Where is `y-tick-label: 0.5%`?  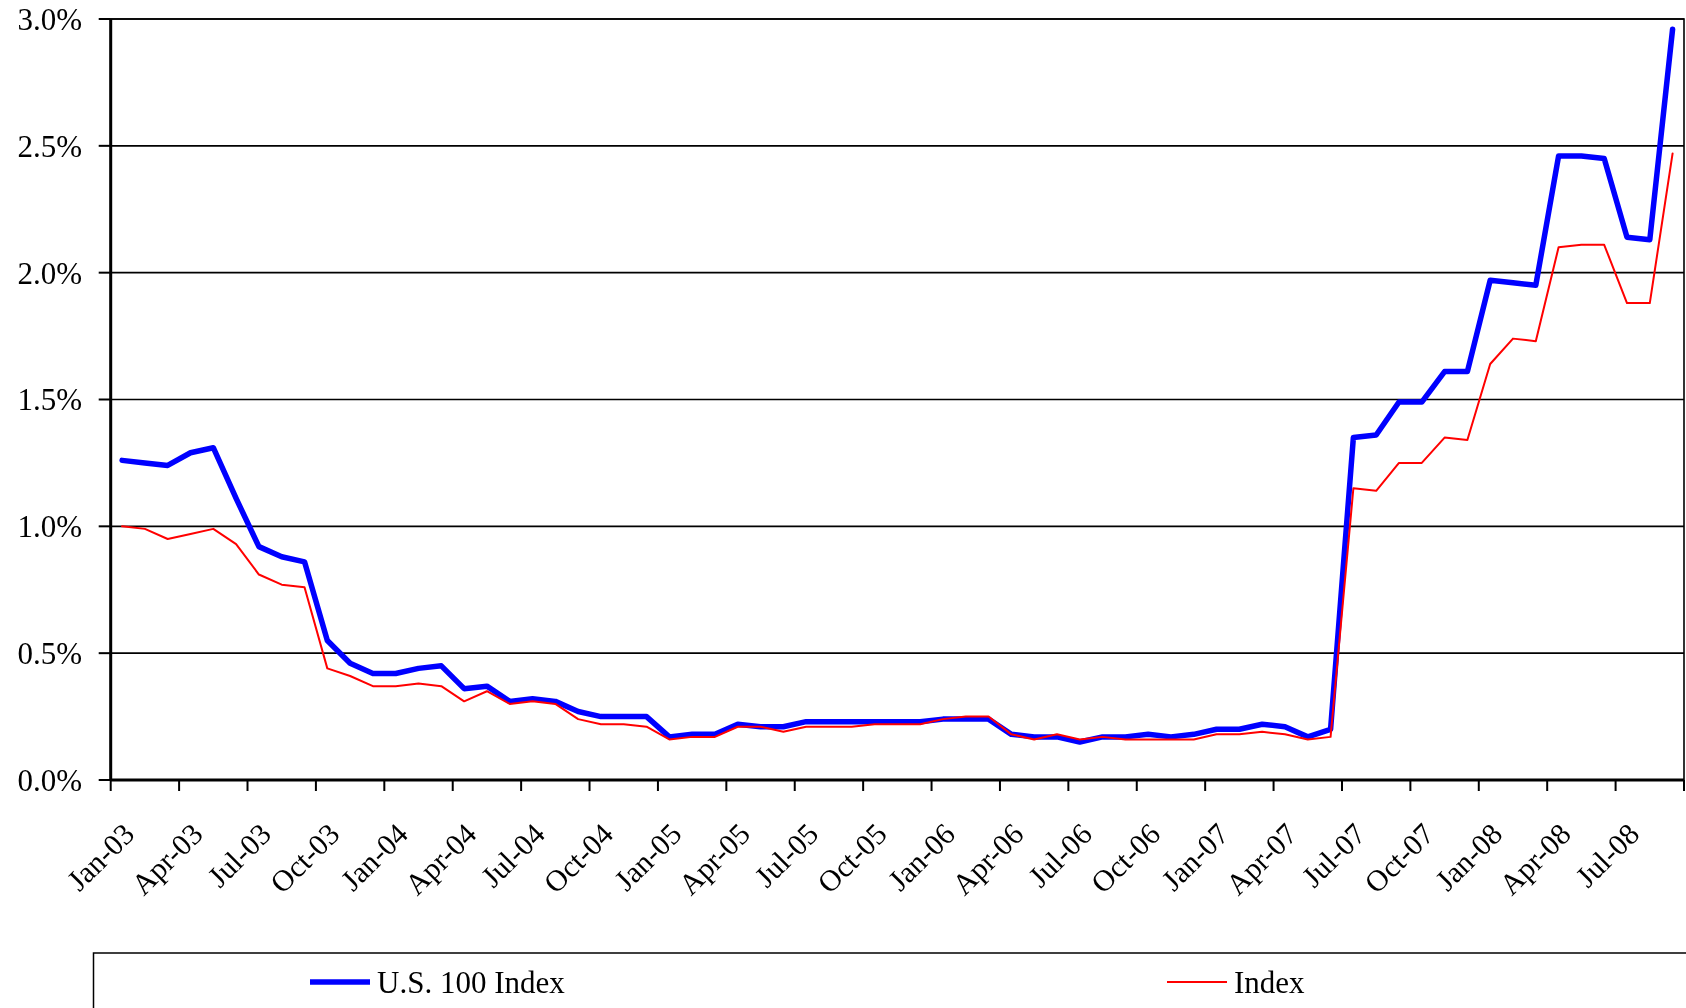
y-tick-label: 0.5% is located at coordinates (49, 654).